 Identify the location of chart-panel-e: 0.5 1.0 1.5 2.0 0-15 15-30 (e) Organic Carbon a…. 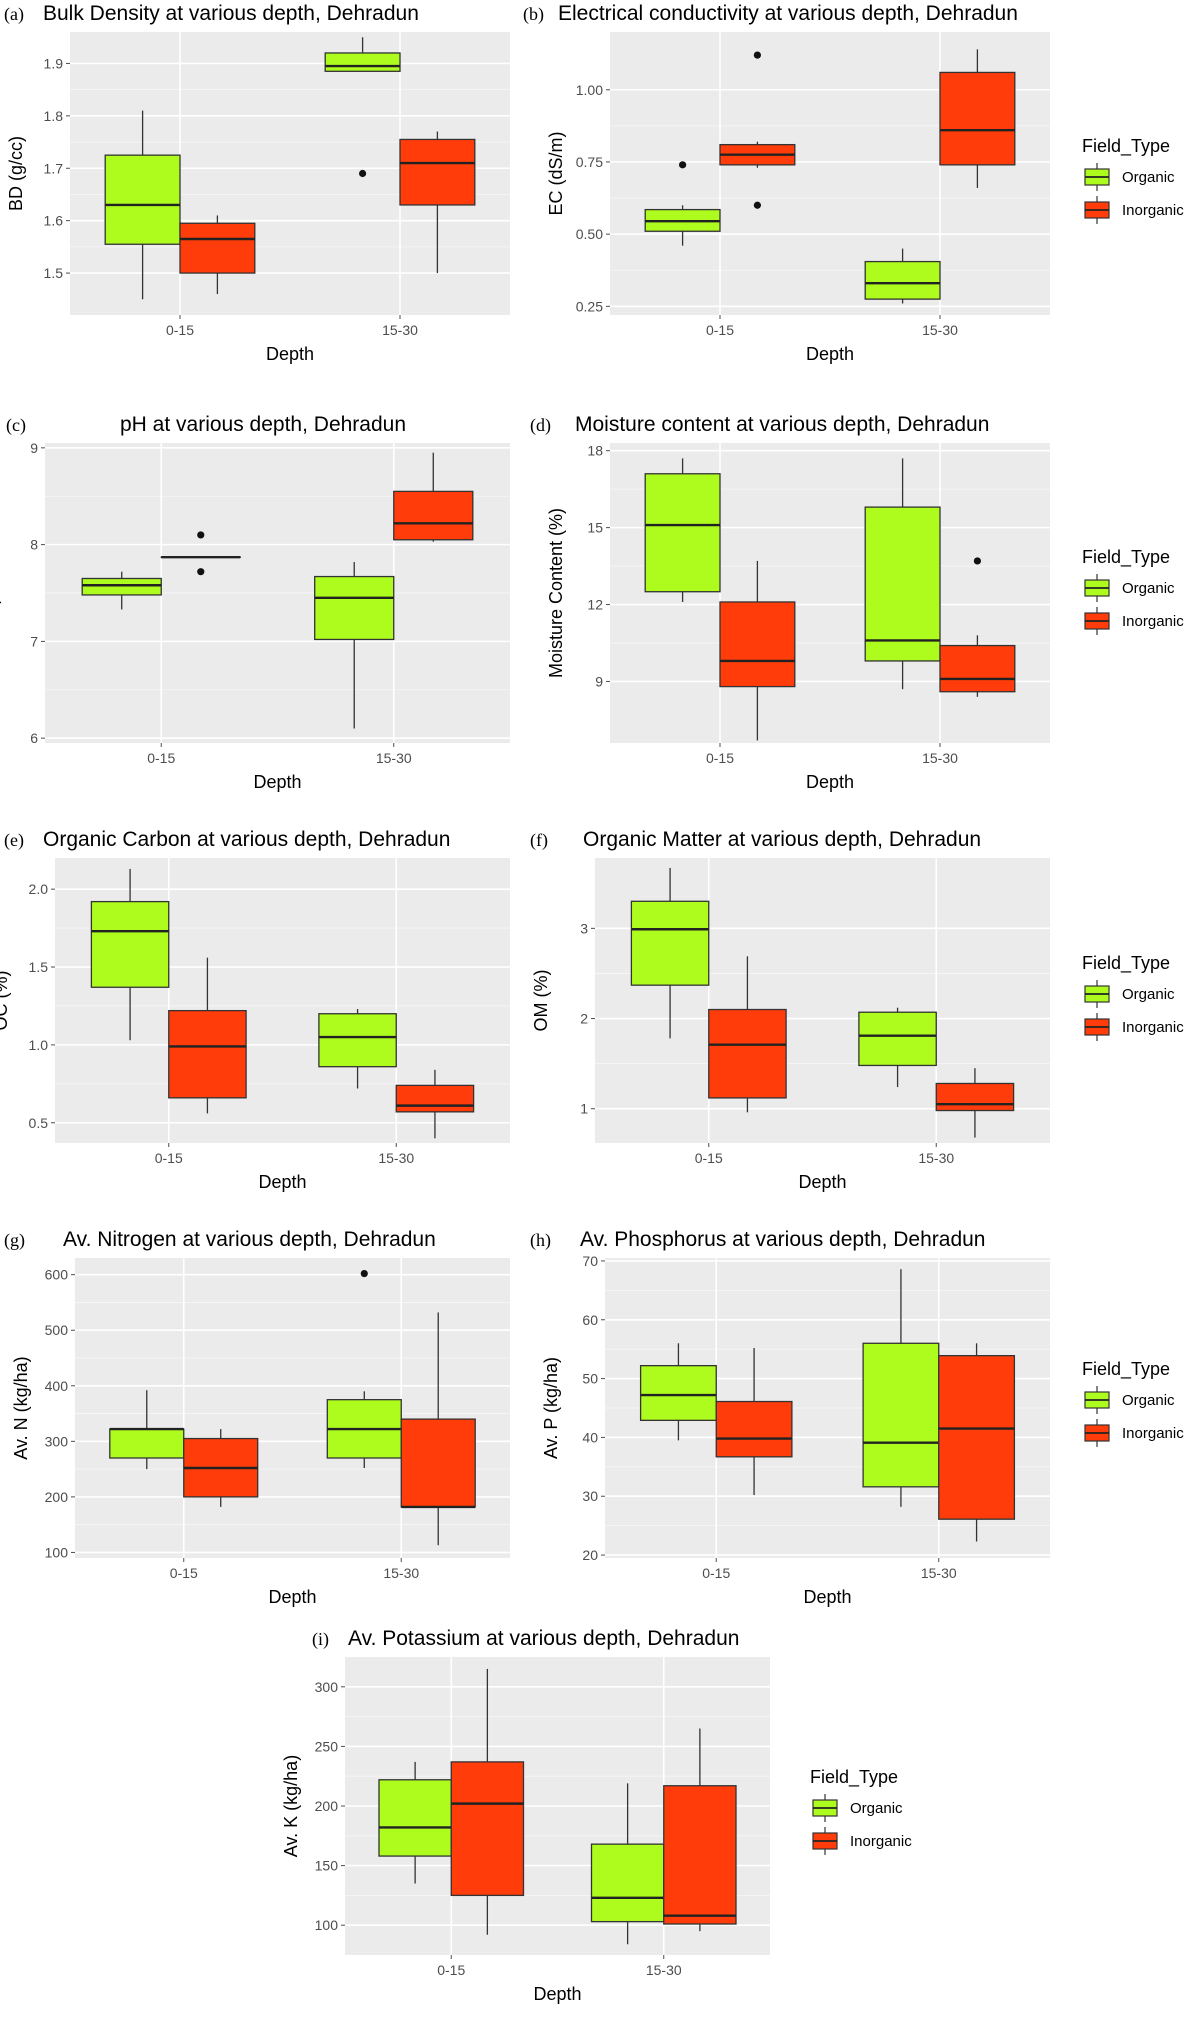
(255, 1010).